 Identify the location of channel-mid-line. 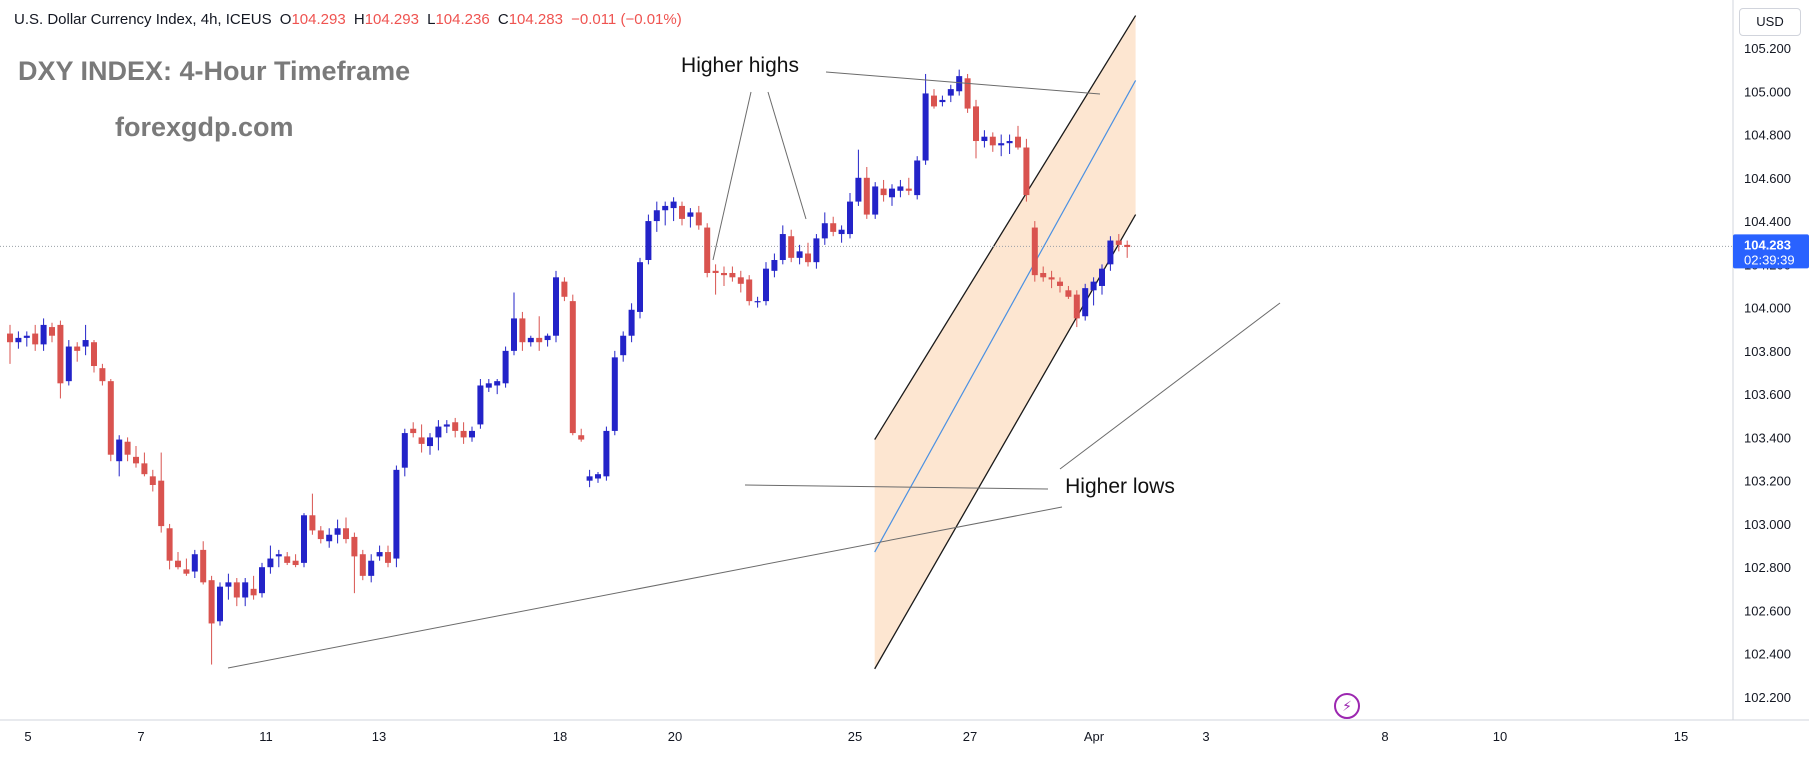
(1005, 316).